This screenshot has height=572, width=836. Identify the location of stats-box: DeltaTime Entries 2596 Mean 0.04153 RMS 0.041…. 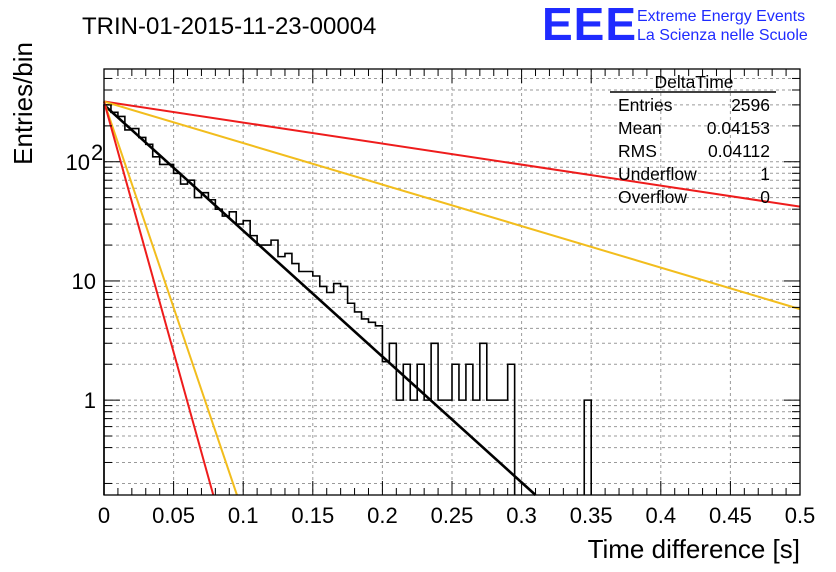
(693, 139).